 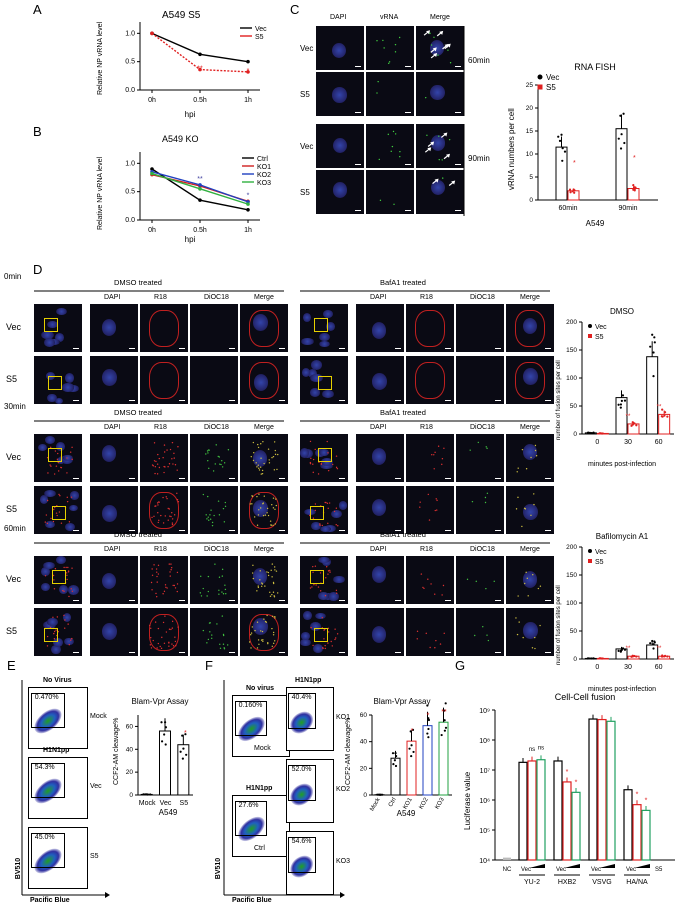 What do you see at coordinates (307, 146) in the screenshot?
I see `panel-c-row-label: Vec` at bounding box center [307, 146].